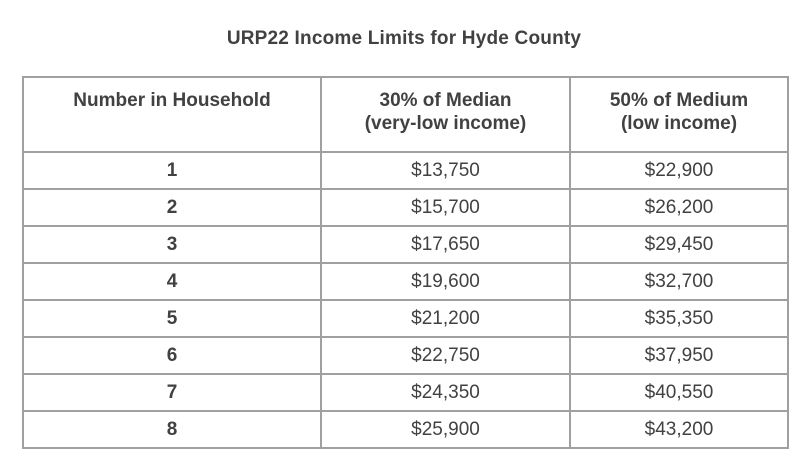 This screenshot has width=808, height=467. What do you see at coordinates (172, 207) in the screenshot?
I see `household-size-cell: 2` at bounding box center [172, 207].